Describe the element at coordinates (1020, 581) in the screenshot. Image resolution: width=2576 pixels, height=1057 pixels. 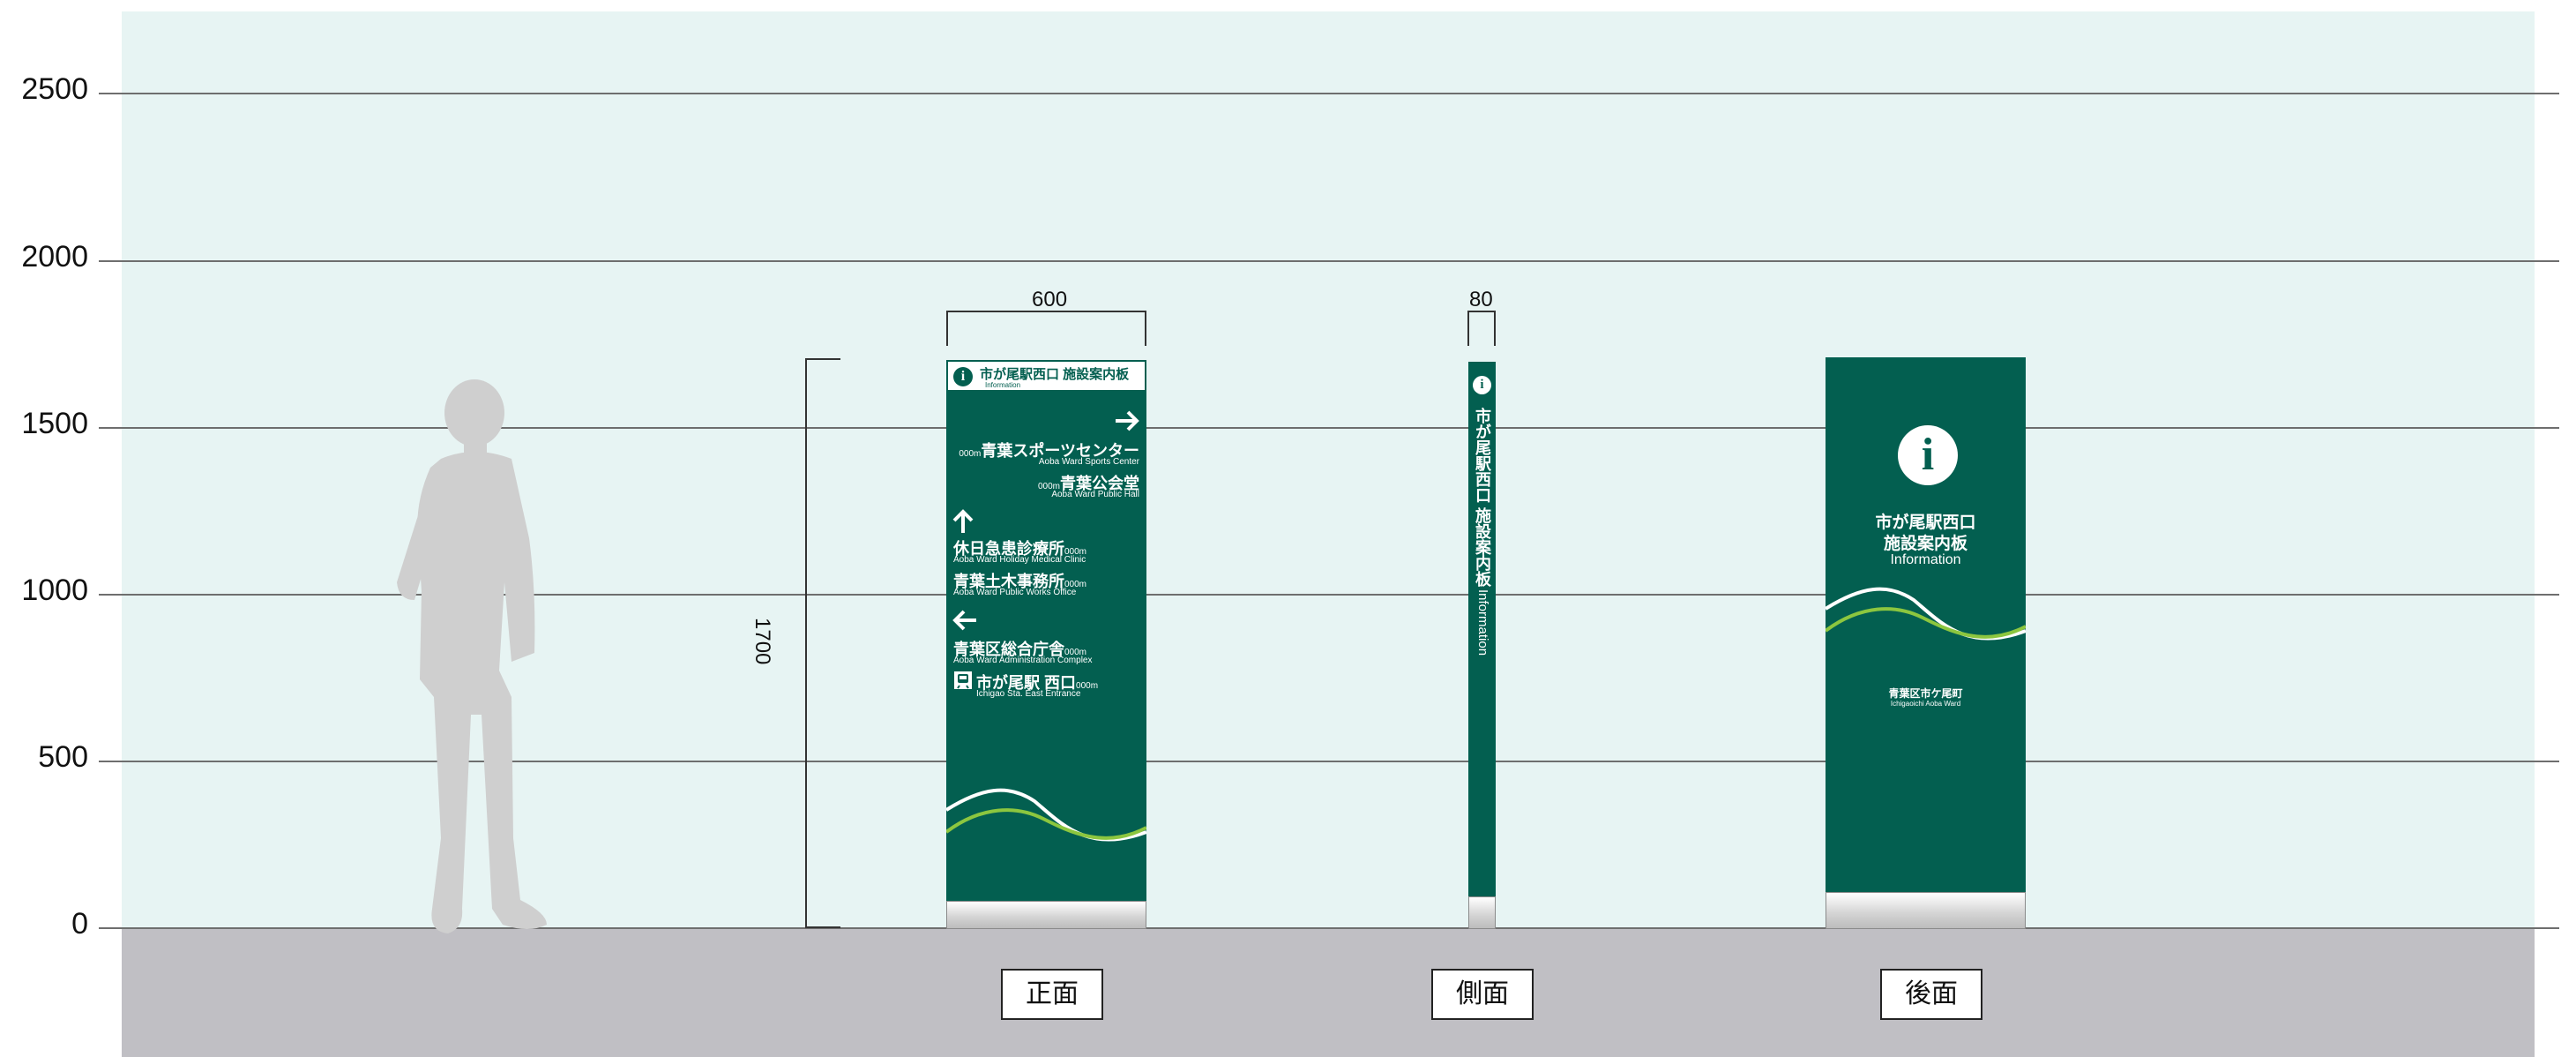
I see `entry-public-works: 青葉土木事務所000m` at that location.